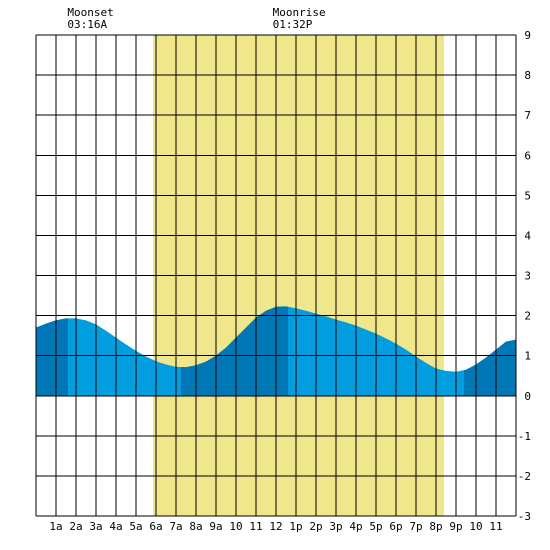  Describe the element at coordinates (524, 516) in the screenshot. I see `y-tick-label: -3` at that location.